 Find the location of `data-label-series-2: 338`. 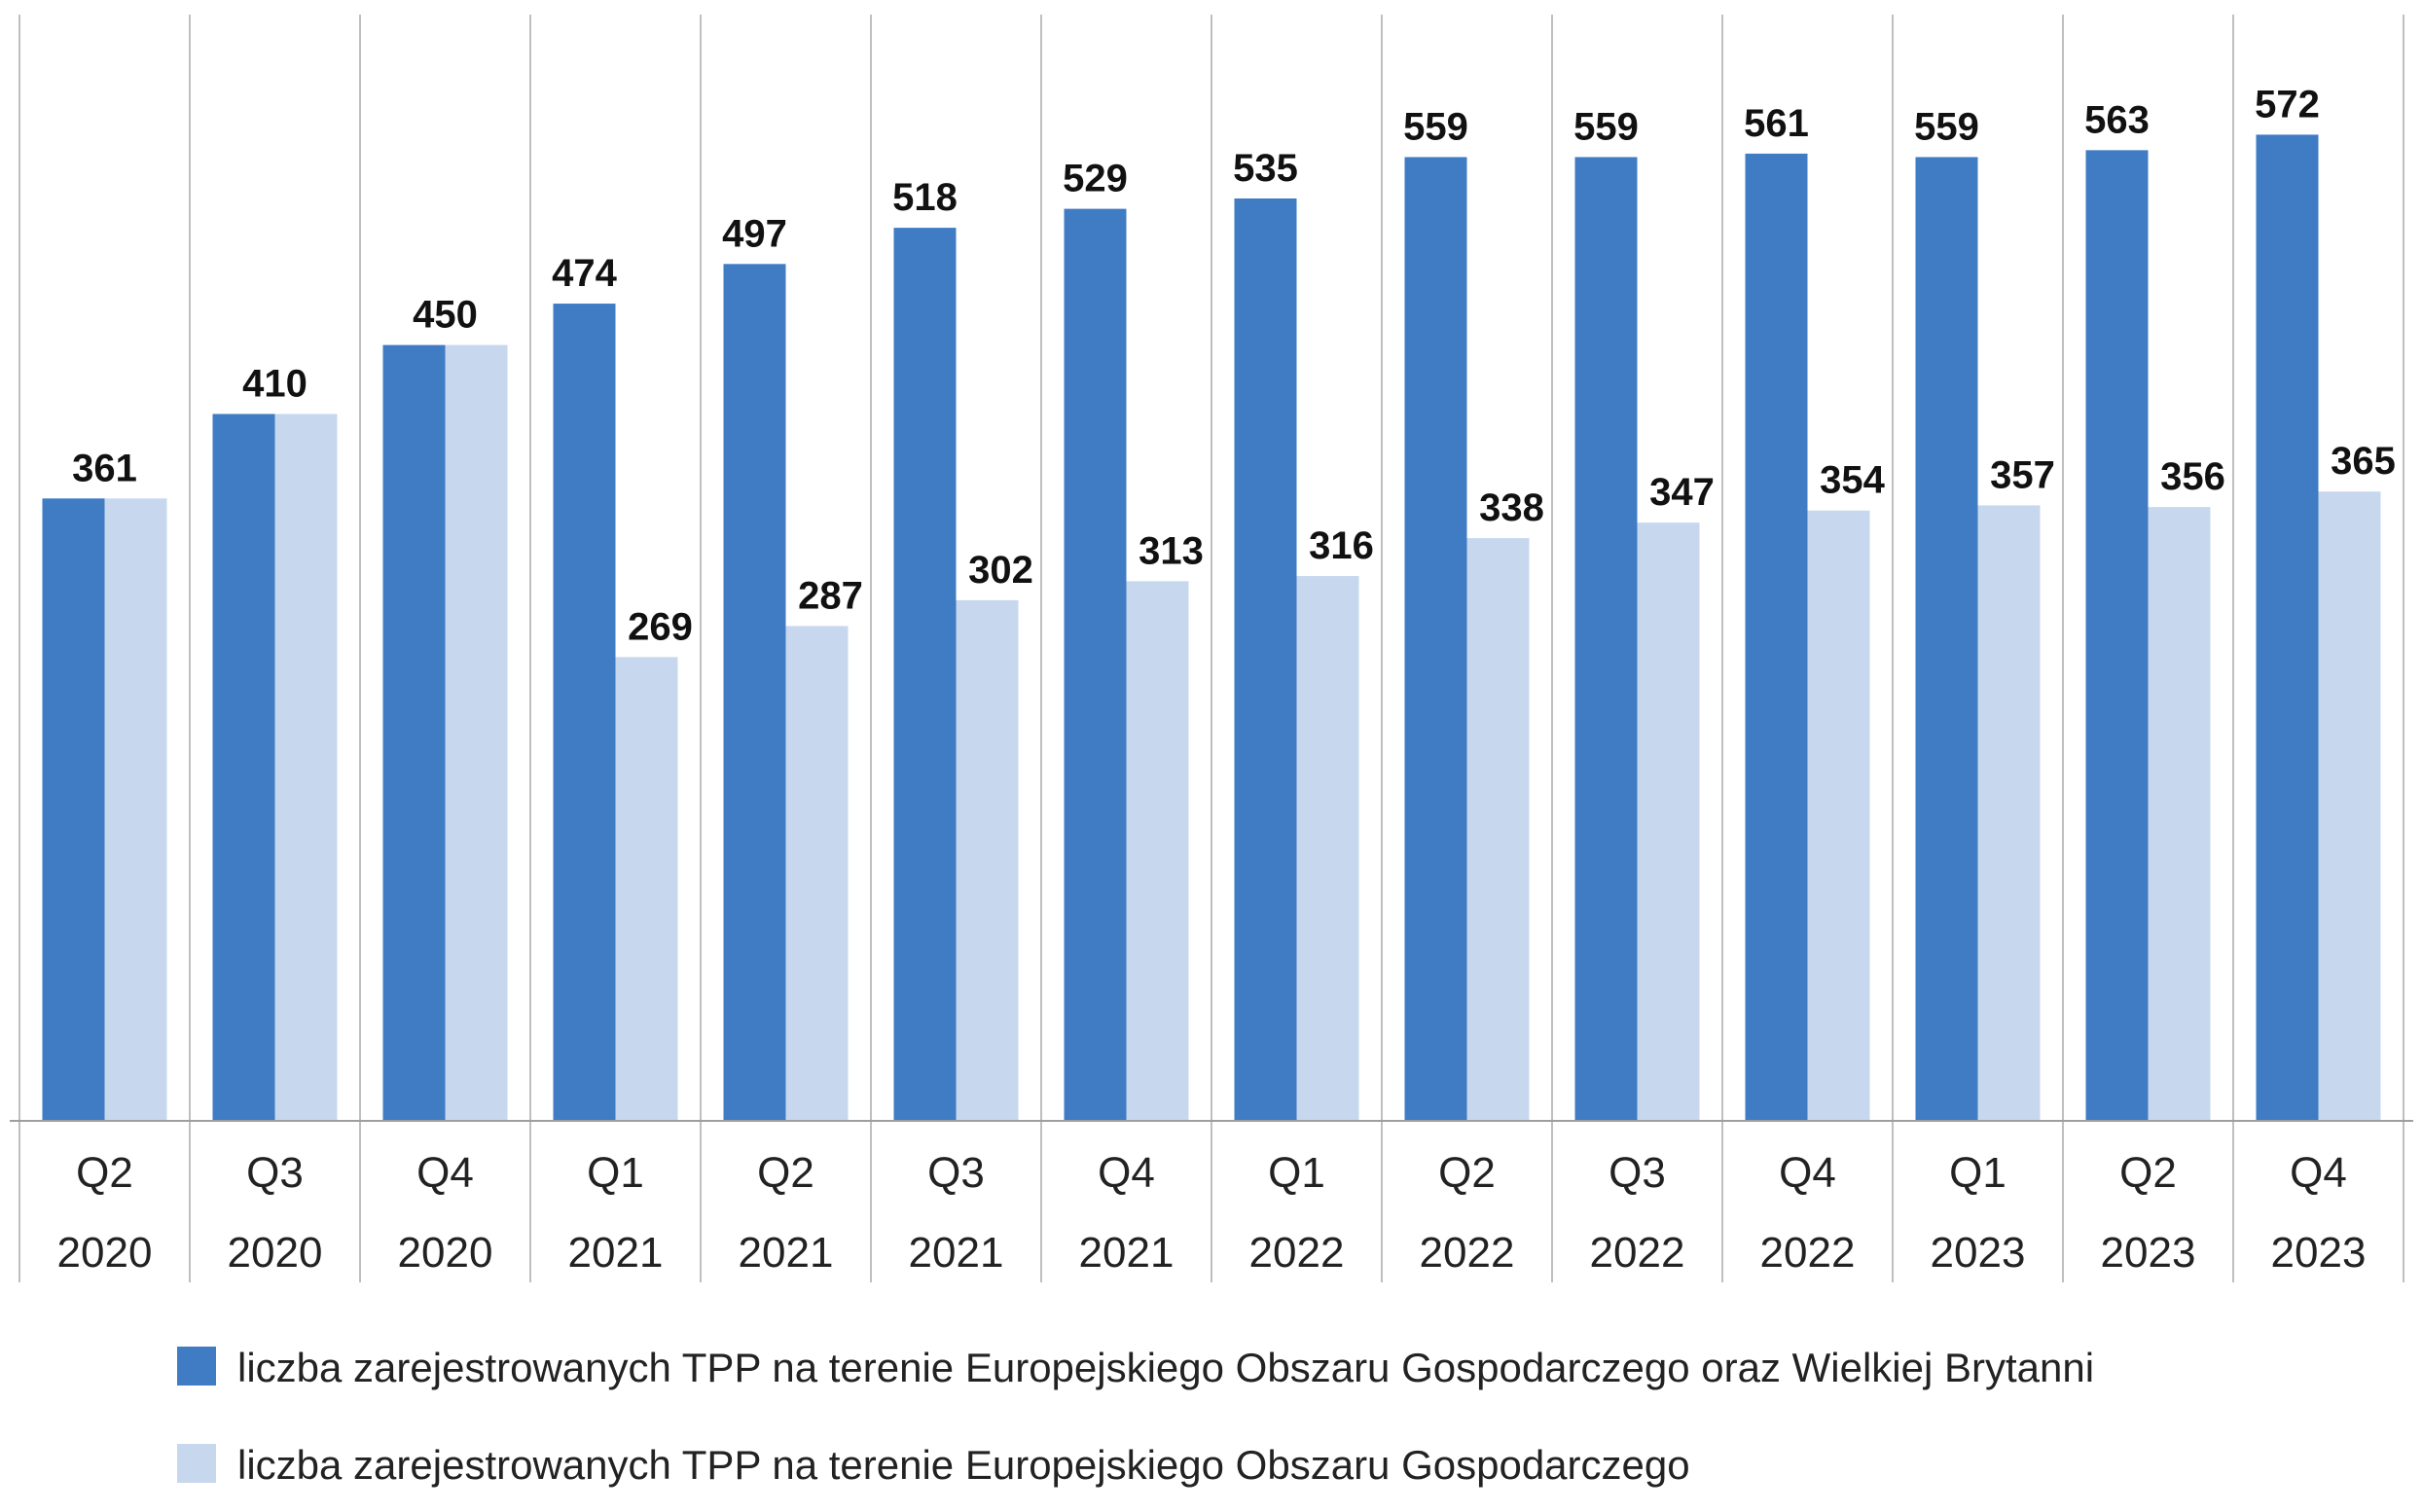

data-label-series-2: 338 is located at coordinates (1511, 507).